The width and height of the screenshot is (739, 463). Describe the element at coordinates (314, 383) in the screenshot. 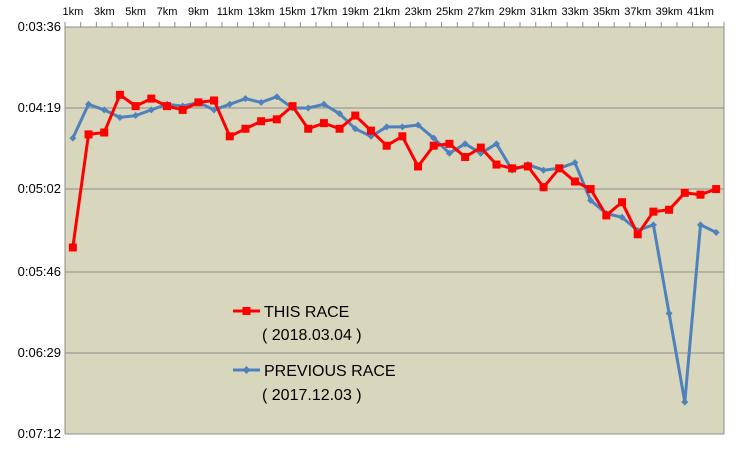

I see `legend-entry-previous-race: PREVIOUS RACE ( 2017.12.03 )` at that location.